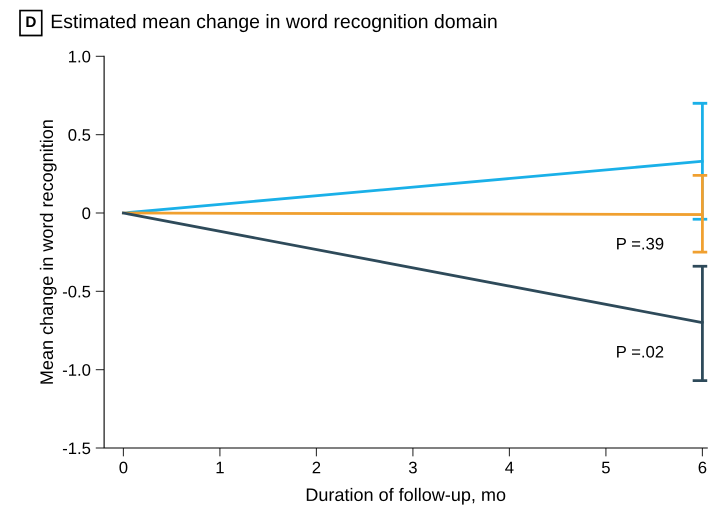 This screenshot has height=512, width=718. I want to click on x-tick-label: 0, so click(123, 468).